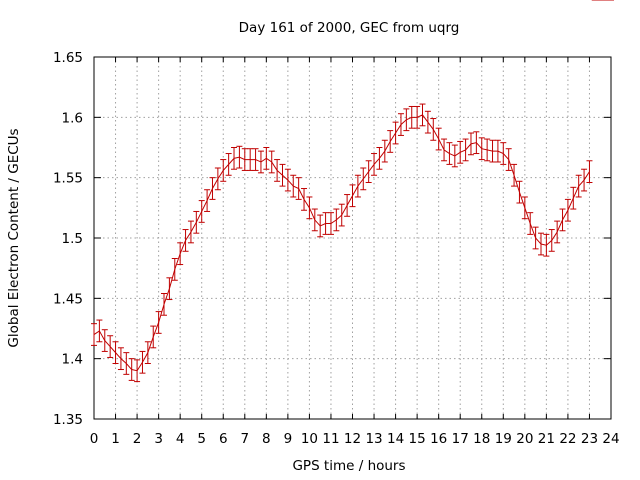 The width and height of the screenshot is (640, 480). Describe the element at coordinates (72, 360) in the screenshot. I see `y-tick-label: 1.4` at that location.